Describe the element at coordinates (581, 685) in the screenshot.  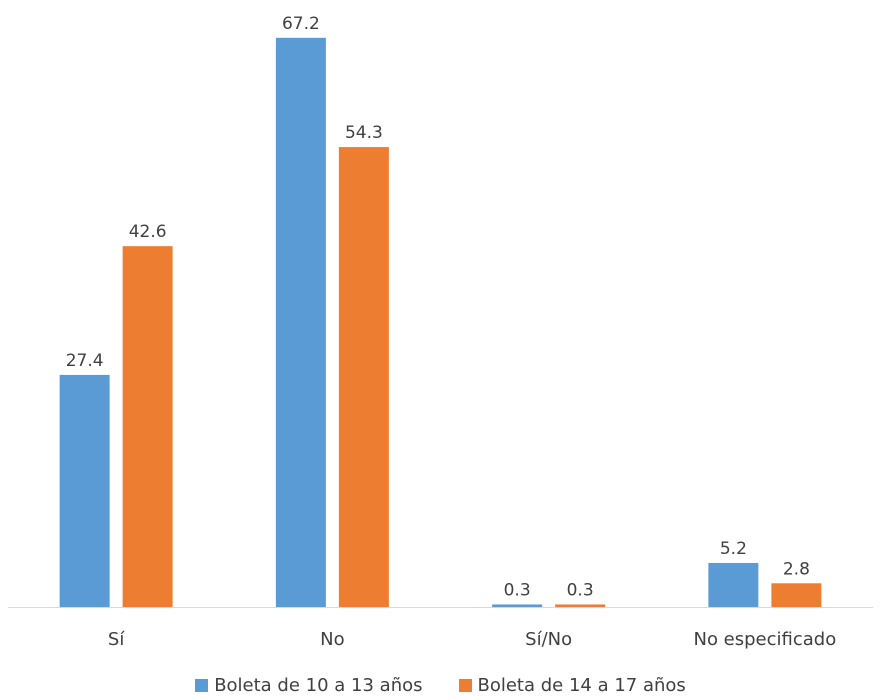
I see `legend-label-series-2: Boleta de 14 a 17 años` at that location.